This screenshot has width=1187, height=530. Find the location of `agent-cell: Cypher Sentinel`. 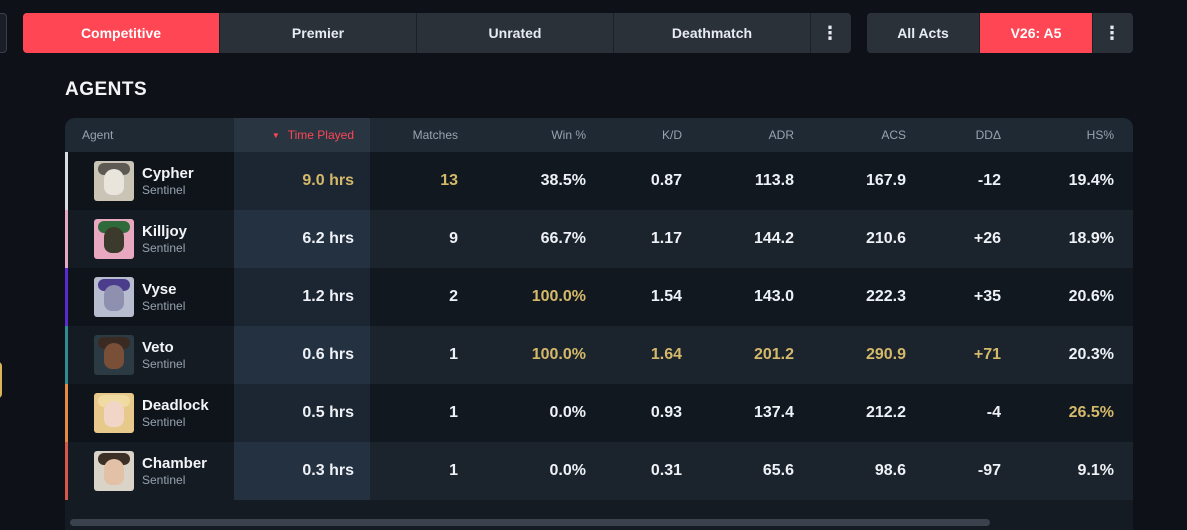

agent-cell: Cypher Sentinel is located at coordinates (149, 181).